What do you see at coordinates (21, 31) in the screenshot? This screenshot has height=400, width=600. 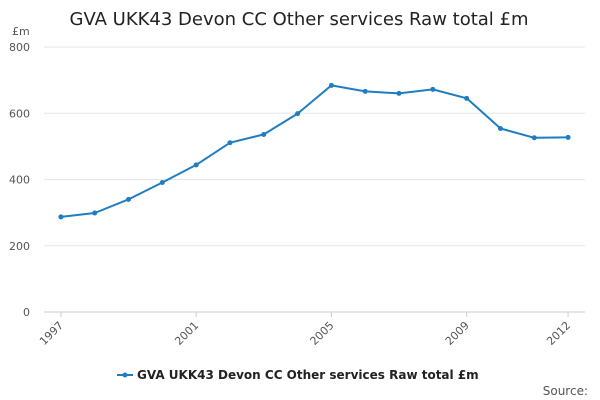 I see `y-axis-unit-label: £m` at bounding box center [21, 31].